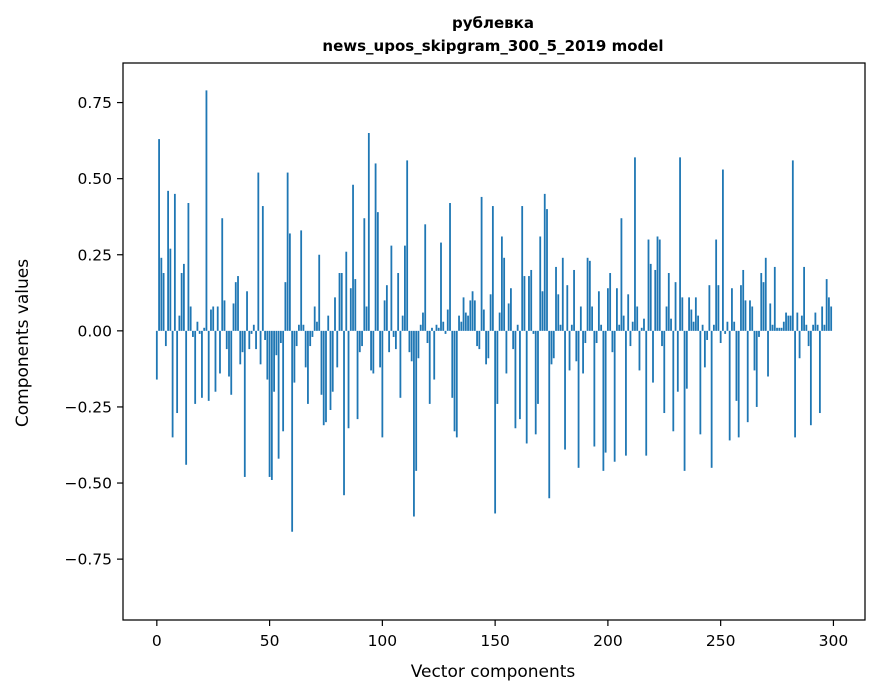 The width and height of the screenshot is (880, 696). I want to click on y-tick-label: −0.50, so click(89, 484).